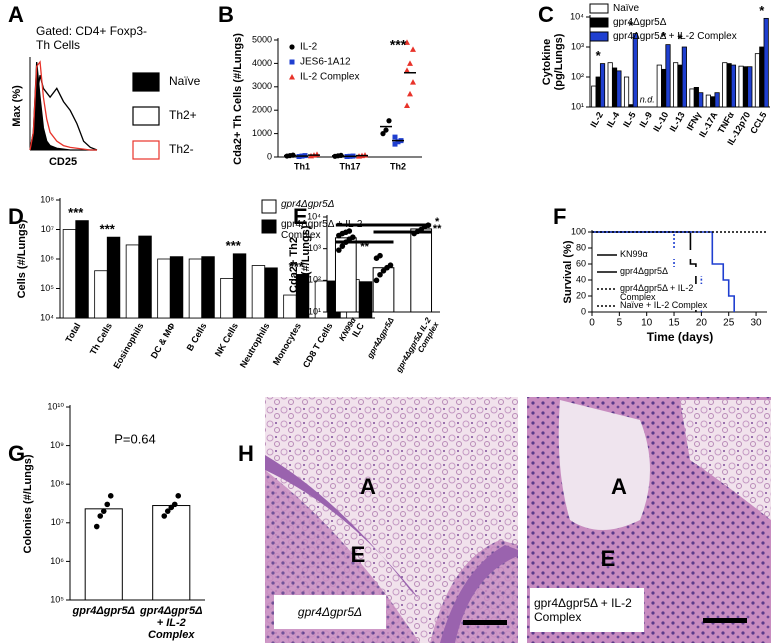 The width and height of the screenshot is (771, 643). I want to click on y-tick-label: 0, so click(583, 311).